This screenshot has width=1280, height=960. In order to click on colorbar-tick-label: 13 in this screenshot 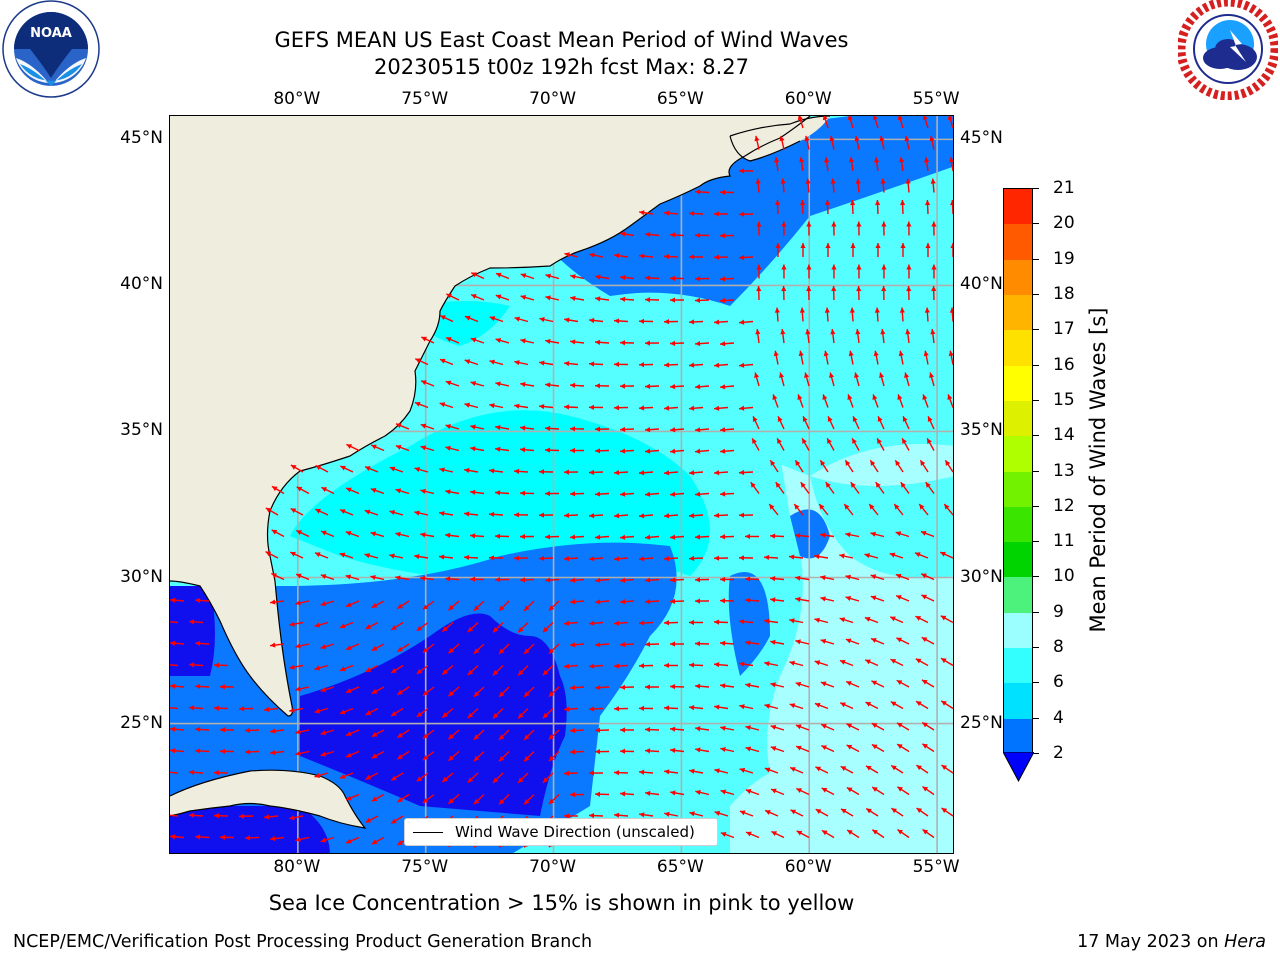, I will do `click(1064, 470)`.